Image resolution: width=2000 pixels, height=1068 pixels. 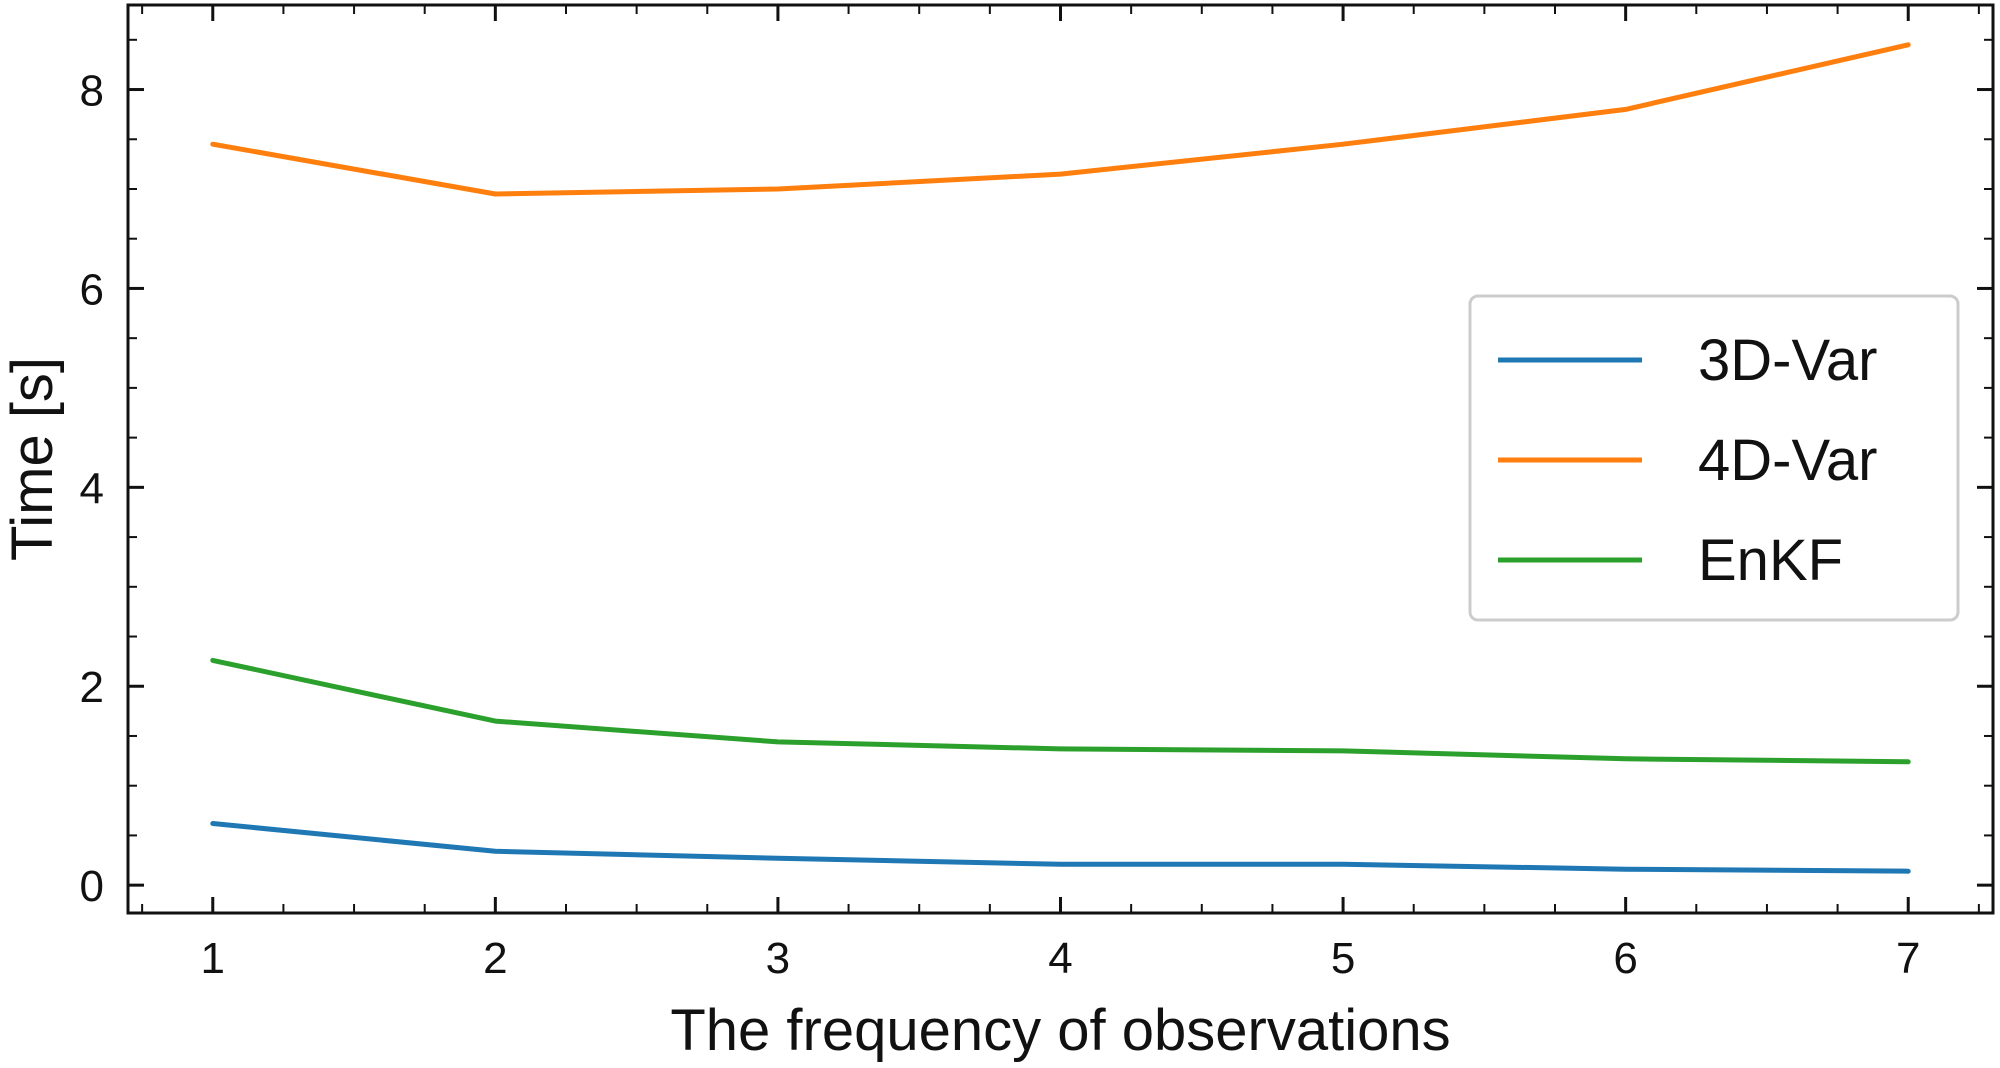 What do you see at coordinates (92, 91) in the screenshot?
I see `y-tick-label: 8` at bounding box center [92, 91].